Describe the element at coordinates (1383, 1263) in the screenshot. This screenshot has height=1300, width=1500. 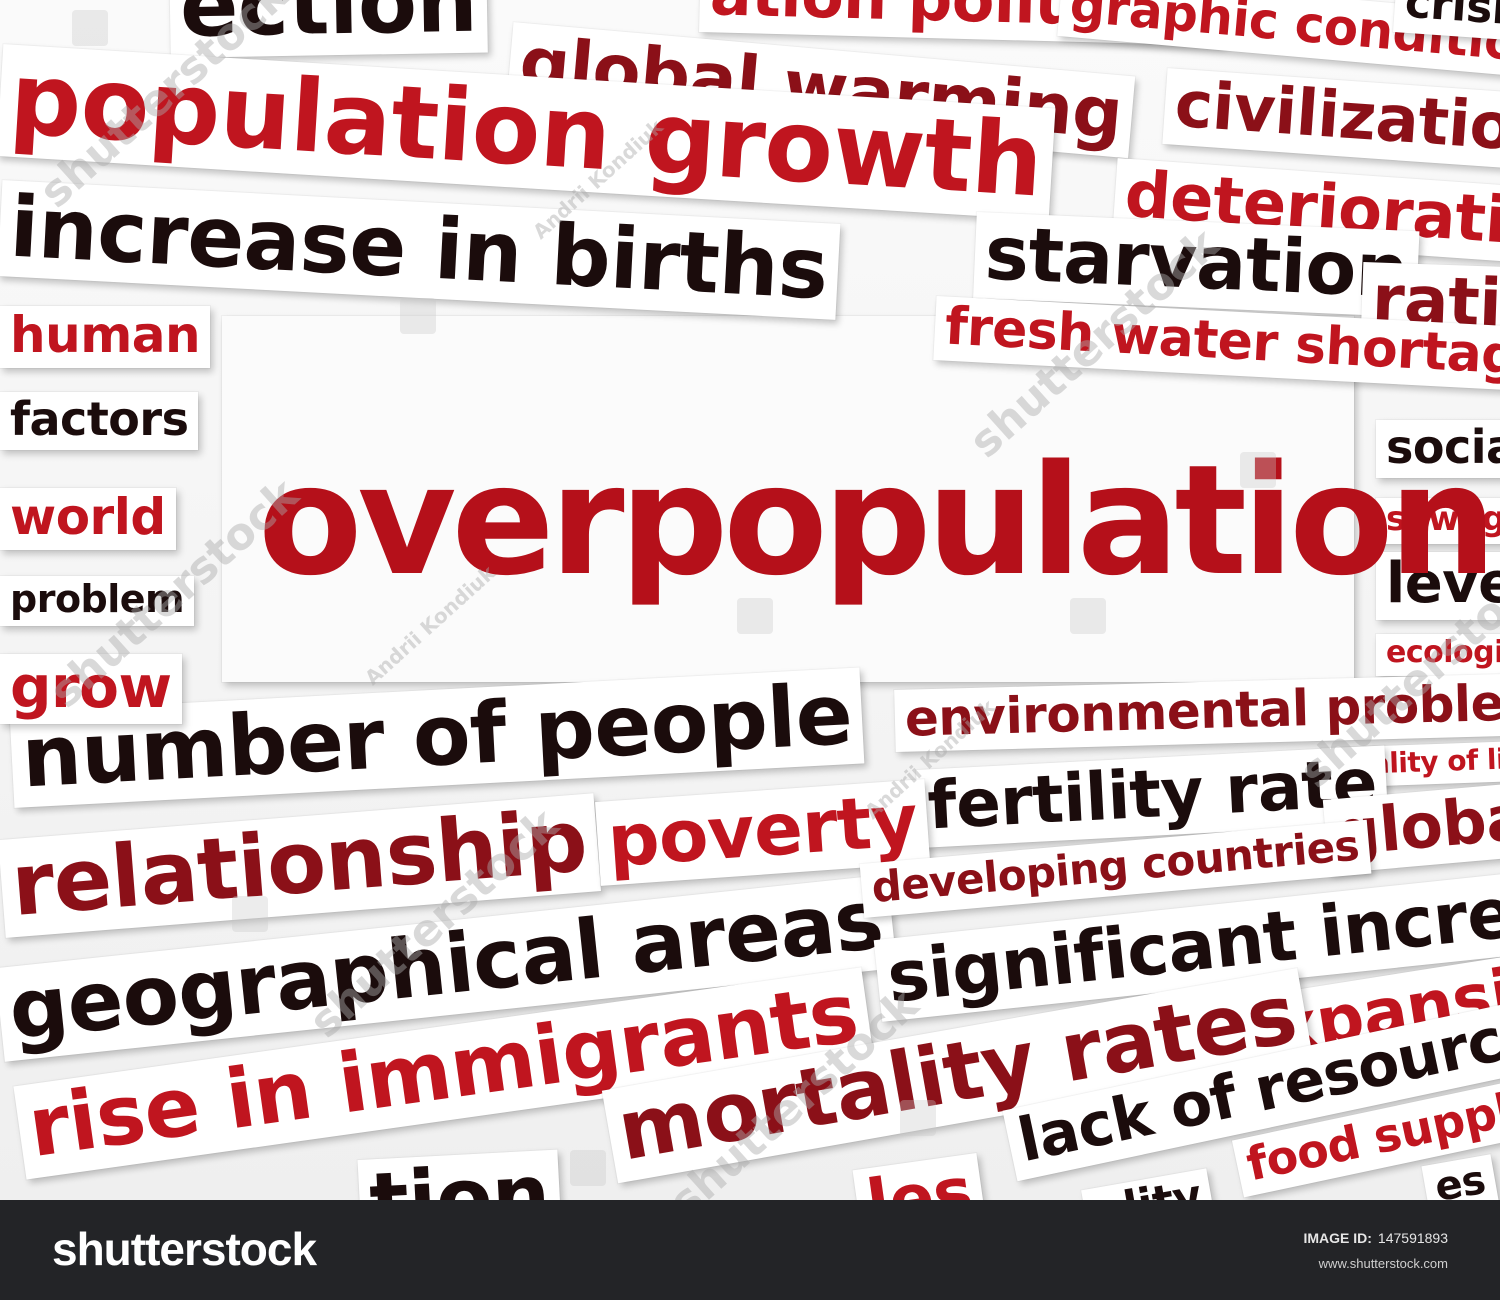
I see `site-url: www.shutterstock.com` at that location.